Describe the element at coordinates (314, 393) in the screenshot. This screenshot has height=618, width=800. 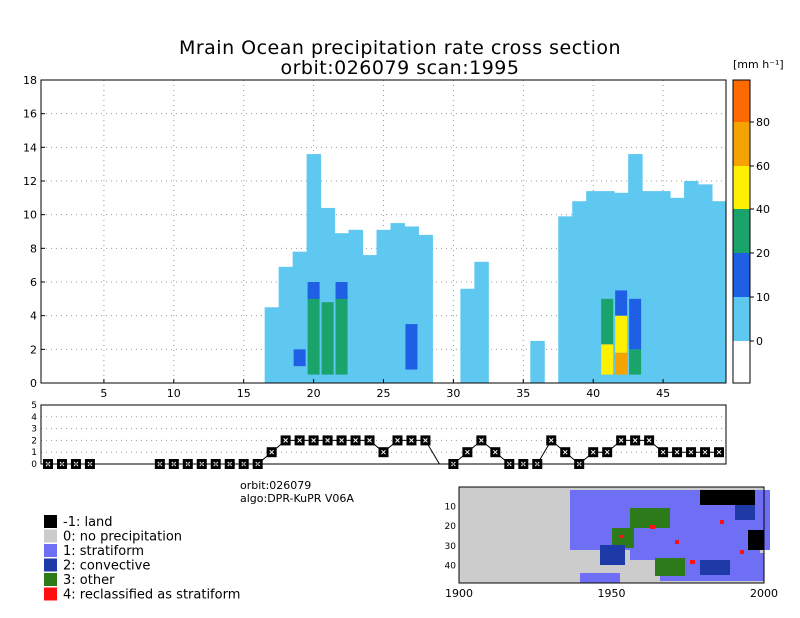
I see `x-tick-label: 20` at that location.